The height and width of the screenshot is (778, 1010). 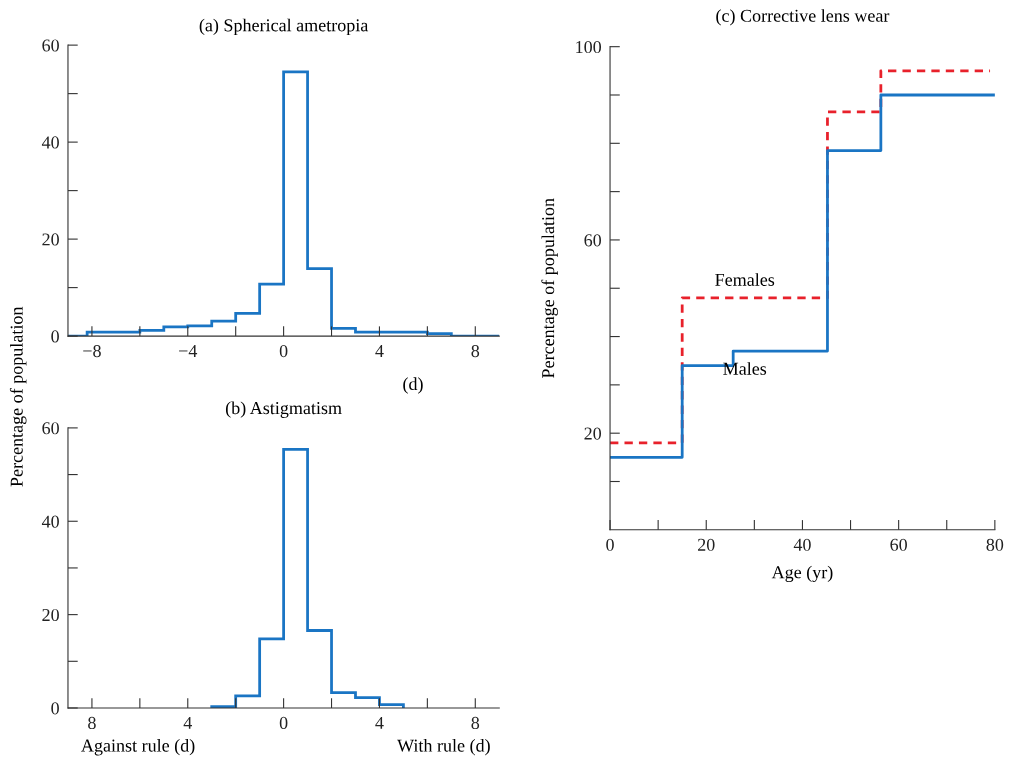 I want to click on x-tick-label: −8, so click(x=92, y=351).